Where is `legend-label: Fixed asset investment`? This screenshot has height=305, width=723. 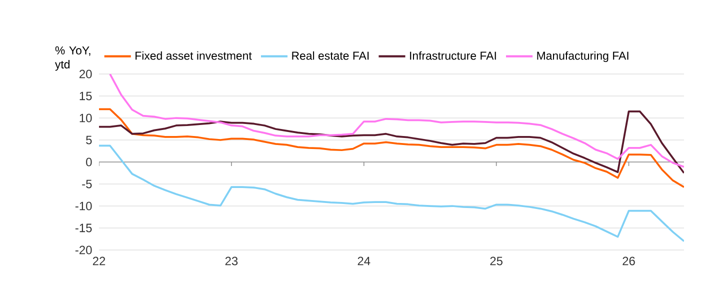 legend-label: Fixed asset investment is located at coordinates (194, 55).